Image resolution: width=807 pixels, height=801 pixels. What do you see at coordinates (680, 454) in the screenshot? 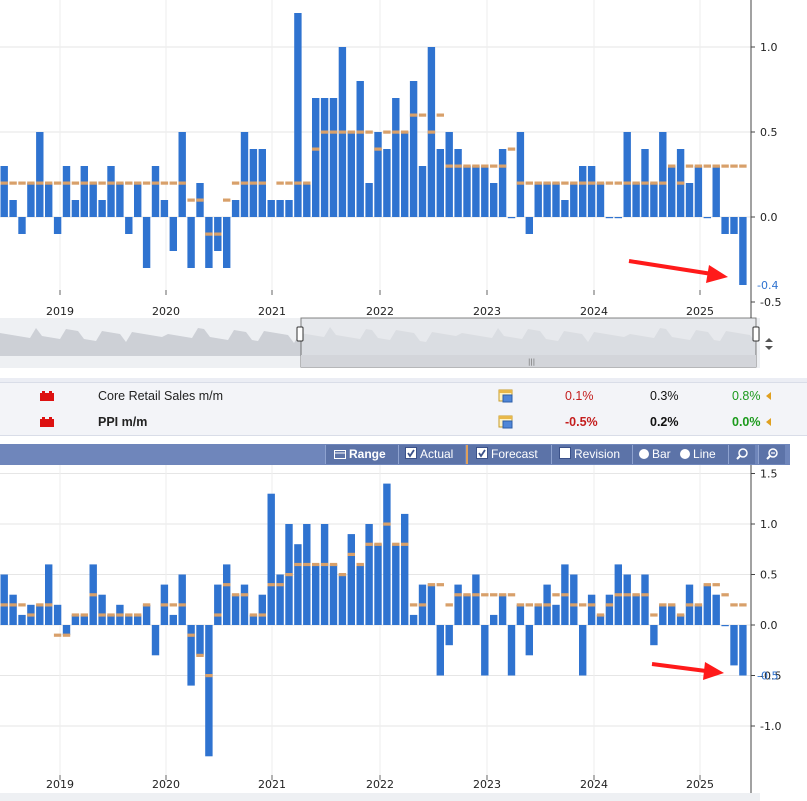
I see `bar-line-switch: Bar Line` at bounding box center [680, 454].